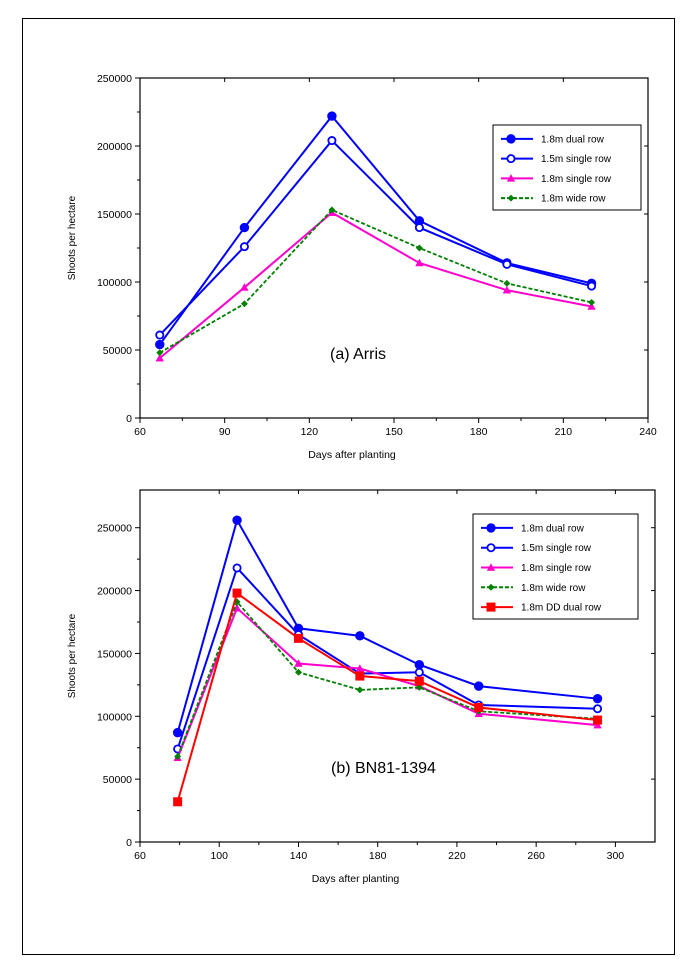 This screenshot has width=698, height=976. I want to click on x-tick-label: 300, so click(616, 856).